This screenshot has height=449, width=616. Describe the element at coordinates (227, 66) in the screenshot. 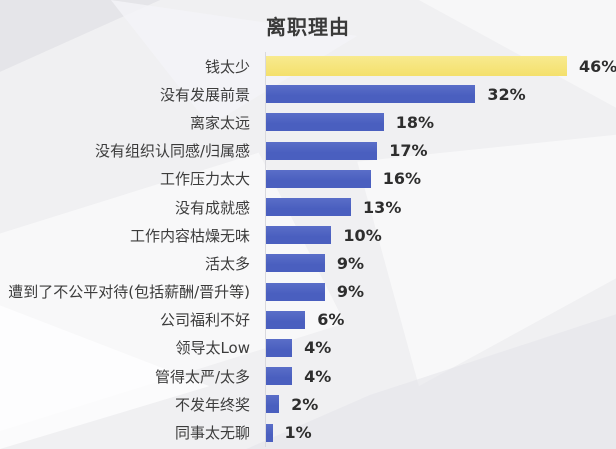

I see `category-label: 钱太少` at that location.